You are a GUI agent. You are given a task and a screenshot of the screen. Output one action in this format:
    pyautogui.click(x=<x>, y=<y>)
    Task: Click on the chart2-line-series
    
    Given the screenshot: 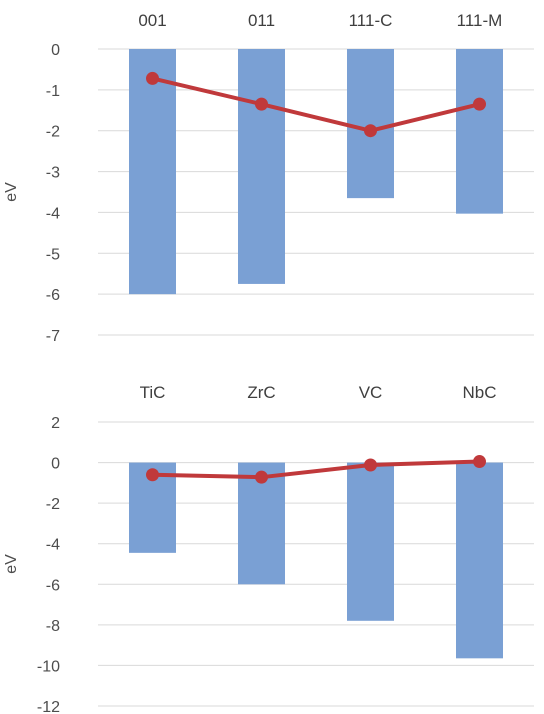 What is the action you would take?
    pyautogui.click(x=316, y=469)
    